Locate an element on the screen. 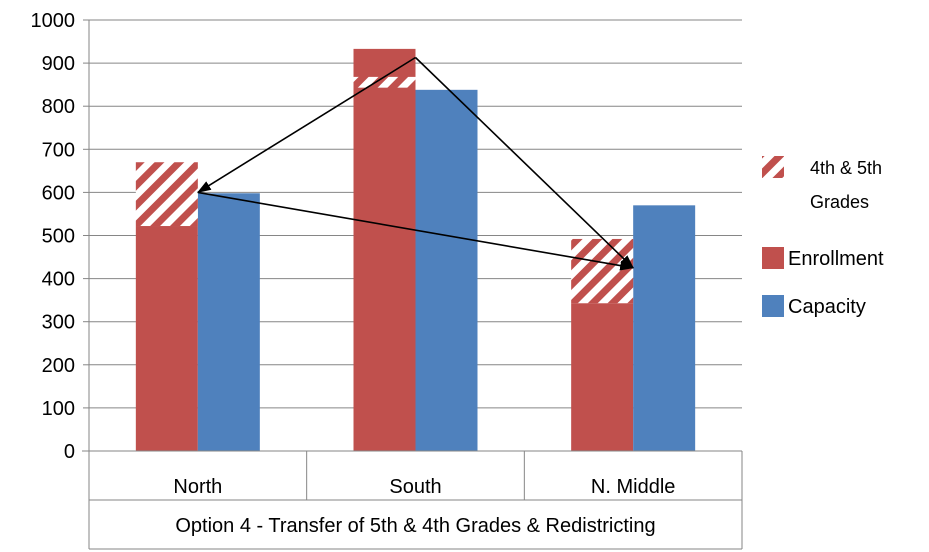 This screenshot has width=929, height=552. y-tick-label: 600 is located at coordinates (58, 193).